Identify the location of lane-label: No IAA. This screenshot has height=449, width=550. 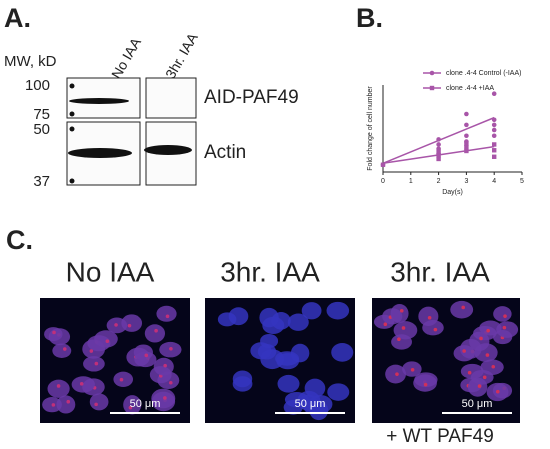
(126, 57).